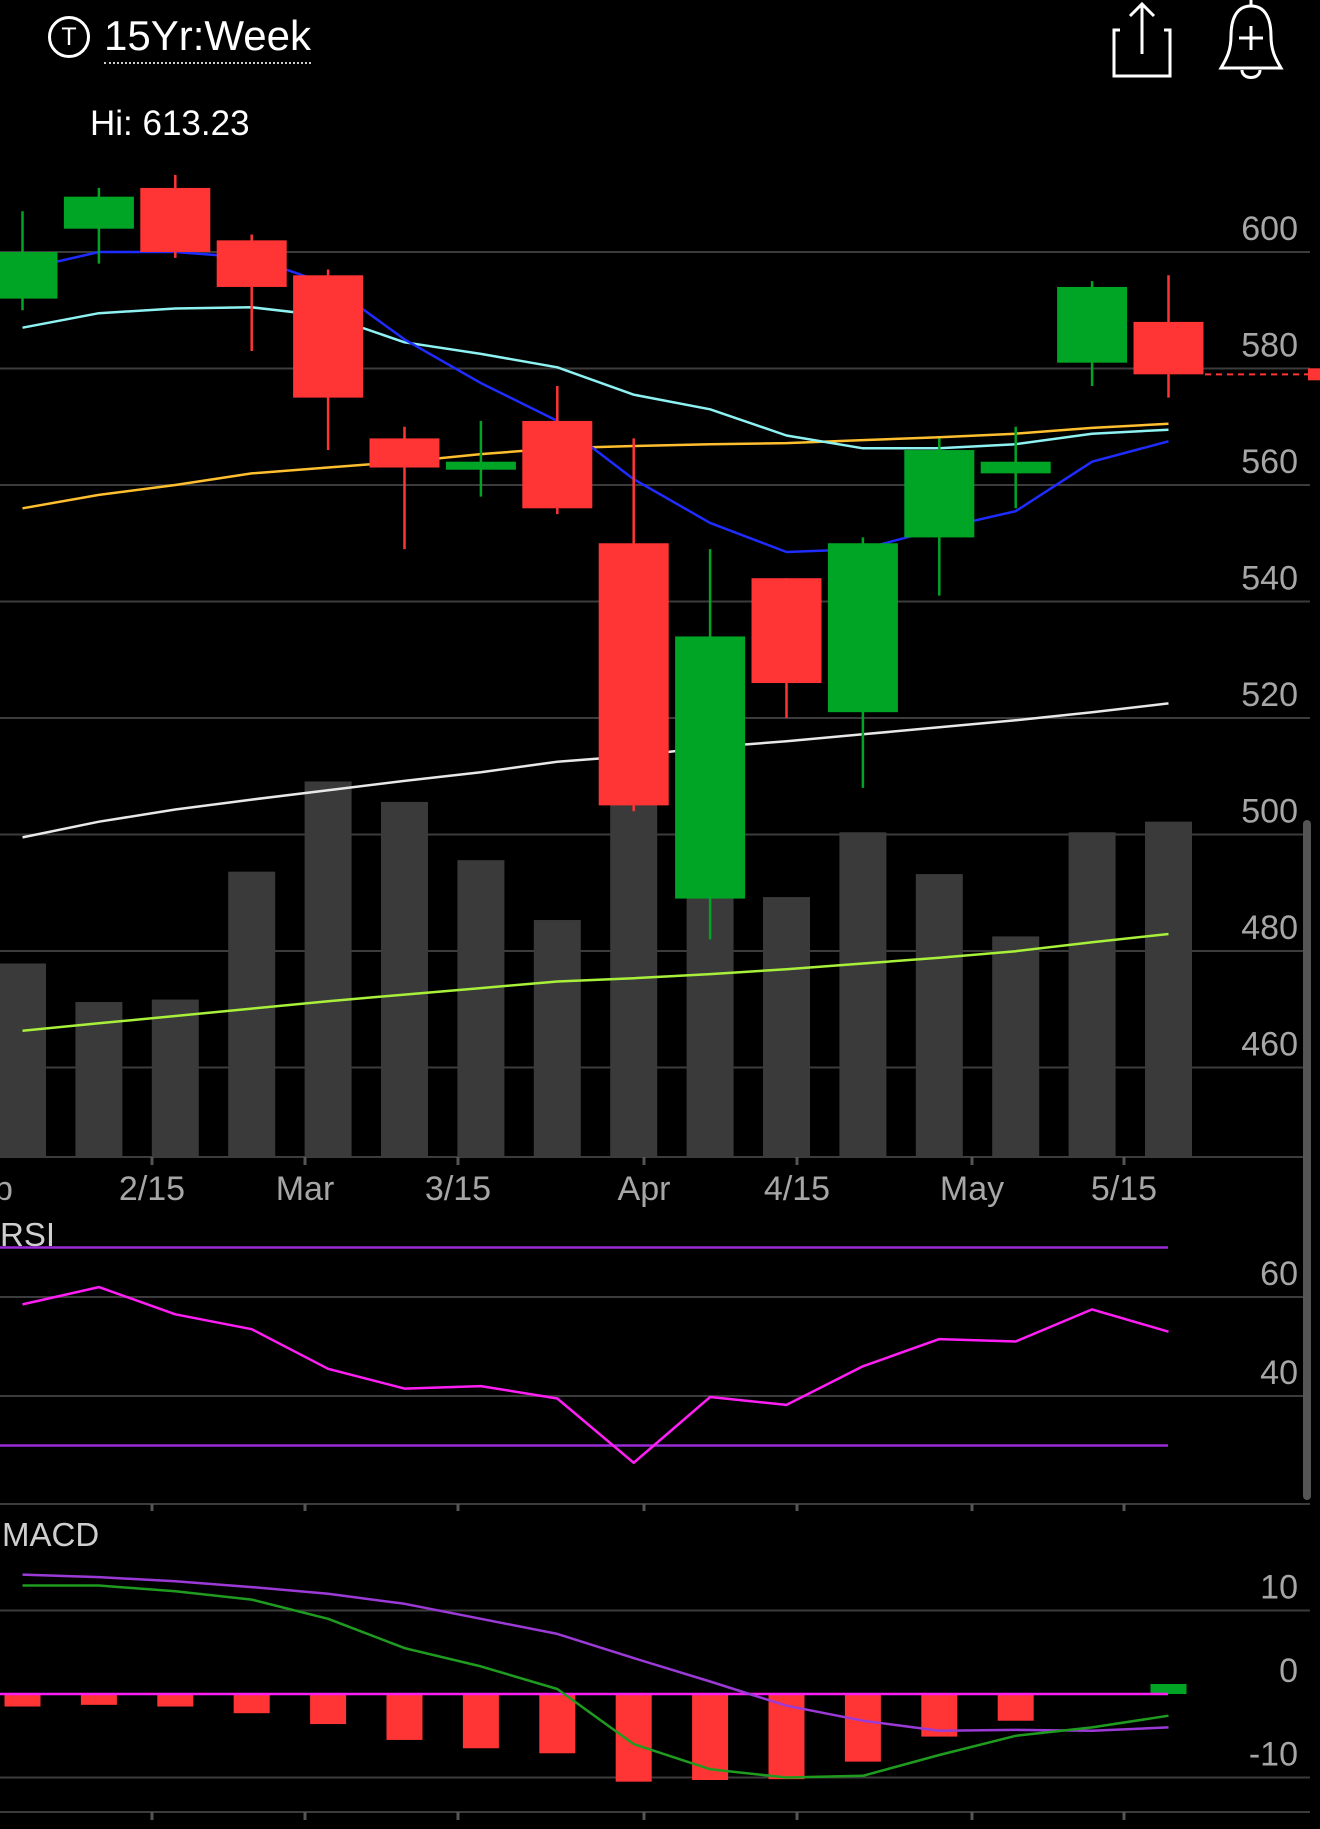 This screenshot has width=1320, height=1829. What do you see at coordinates (1269, 812) in the screenshot?
I see `price-tick-label: 500` at bounding box center [1269, 812].